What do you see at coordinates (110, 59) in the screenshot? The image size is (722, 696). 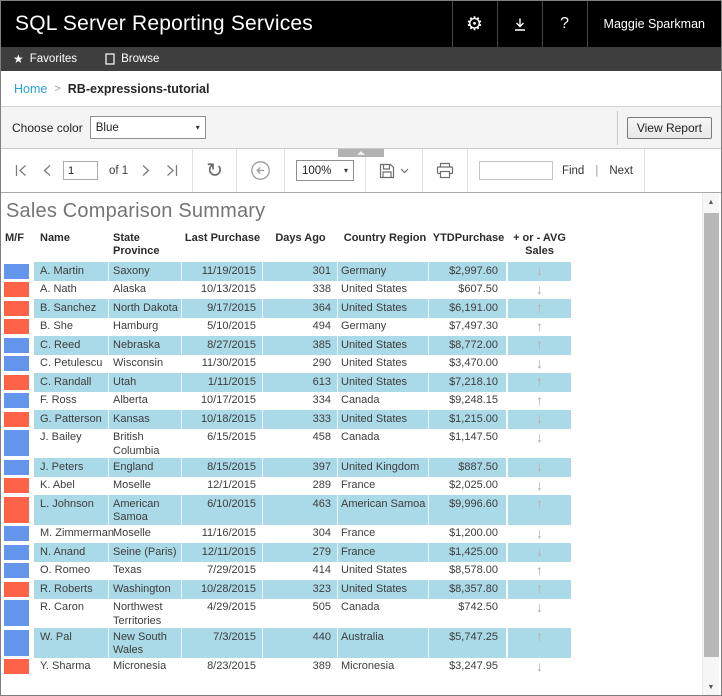 I see `browse-icon` at bounding box center [110, 59].